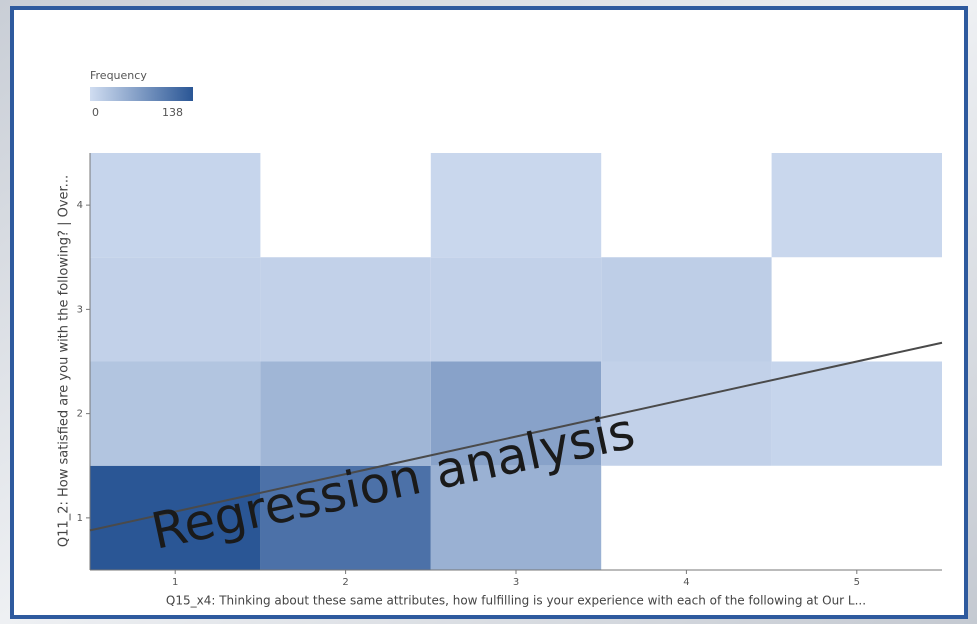 The height and width of the screenshot is (624, 977). What do you see at coordinates (80, 205) in the screenshot?
I see `y-tick-label: 4` at bounding box center [80, 205].